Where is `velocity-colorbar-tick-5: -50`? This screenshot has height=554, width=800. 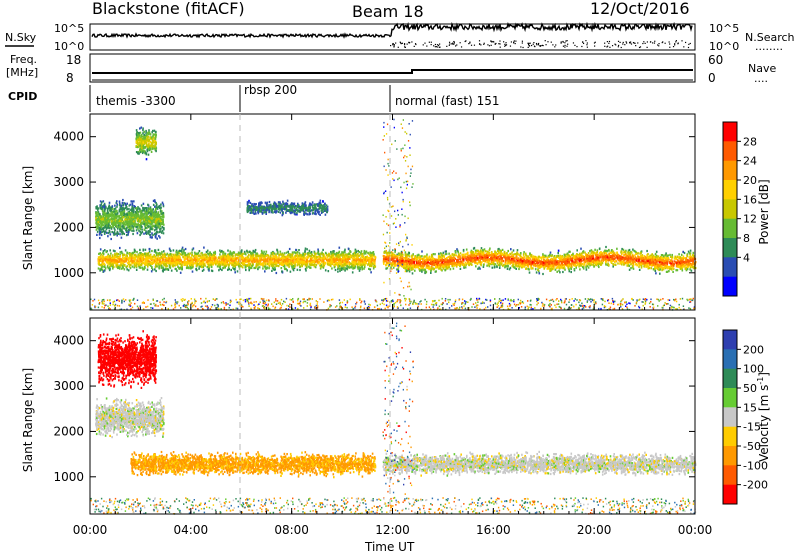 velocity-colorbar-tick-5: -50 is located at coordinates (752, 446).